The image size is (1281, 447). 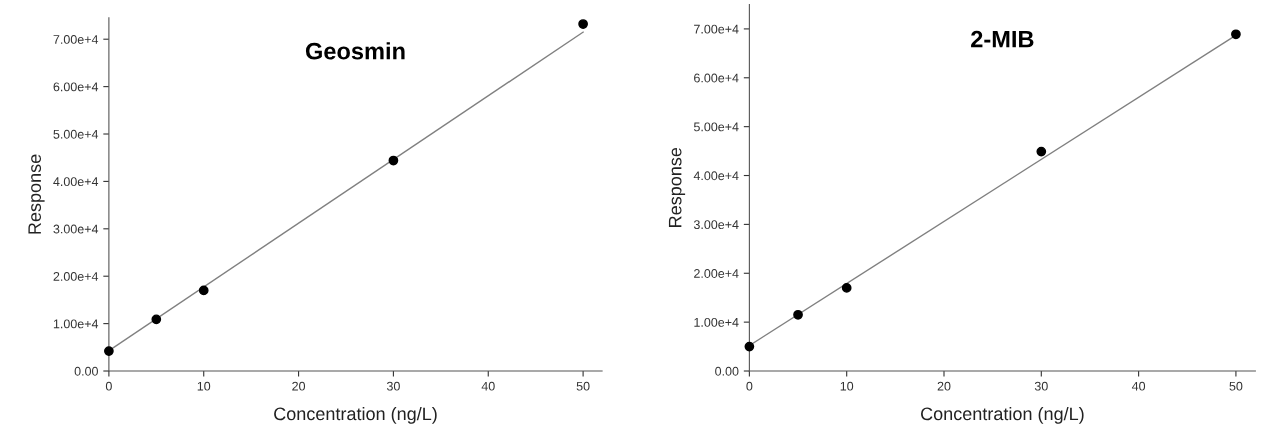 I want to click on text: Geosmin, so click(x=355, y=51).